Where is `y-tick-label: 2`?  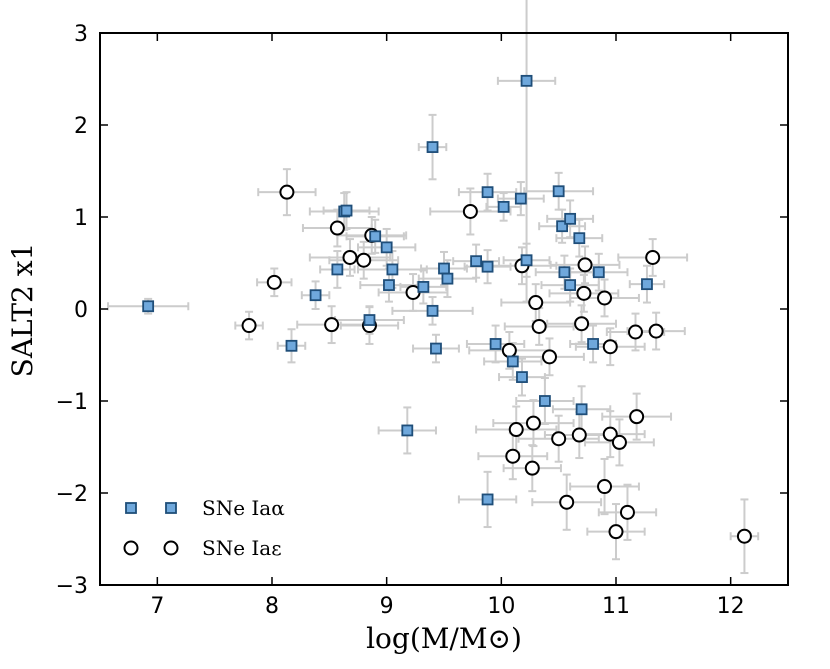
y-tick-label: 2 is located at coordinates (81, 126).